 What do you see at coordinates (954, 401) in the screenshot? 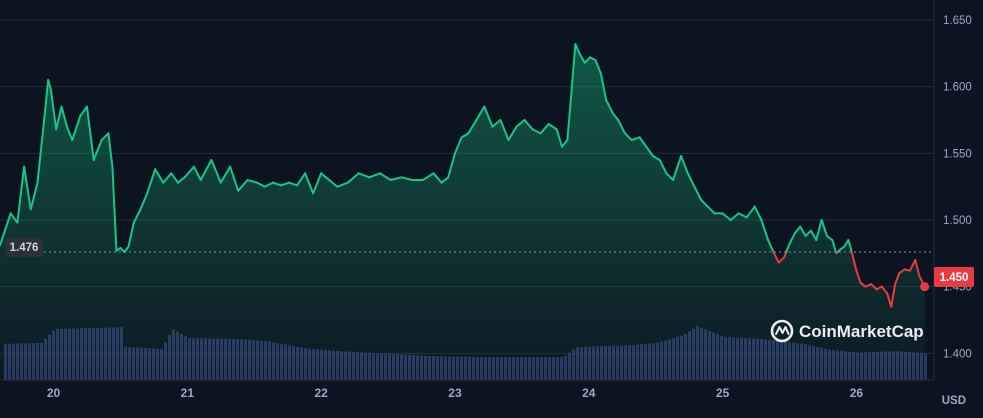
I see `currency-label: USD` at bounding box center [954, 401].